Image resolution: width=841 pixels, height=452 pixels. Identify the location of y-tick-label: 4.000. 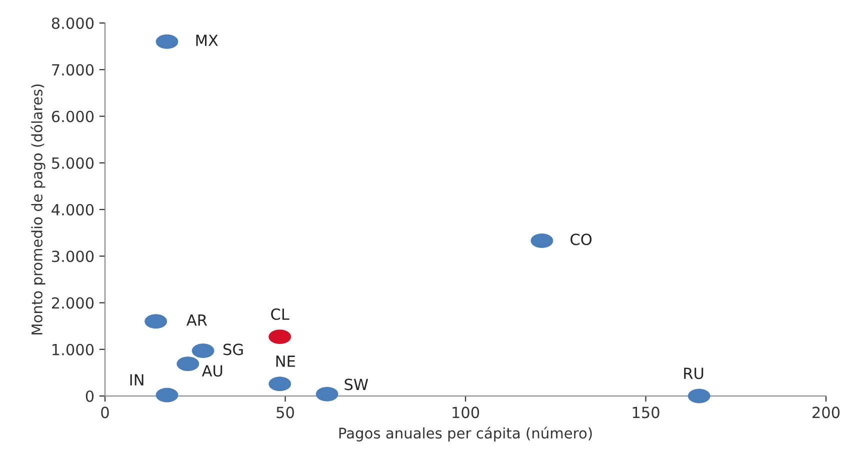
(73, 210).